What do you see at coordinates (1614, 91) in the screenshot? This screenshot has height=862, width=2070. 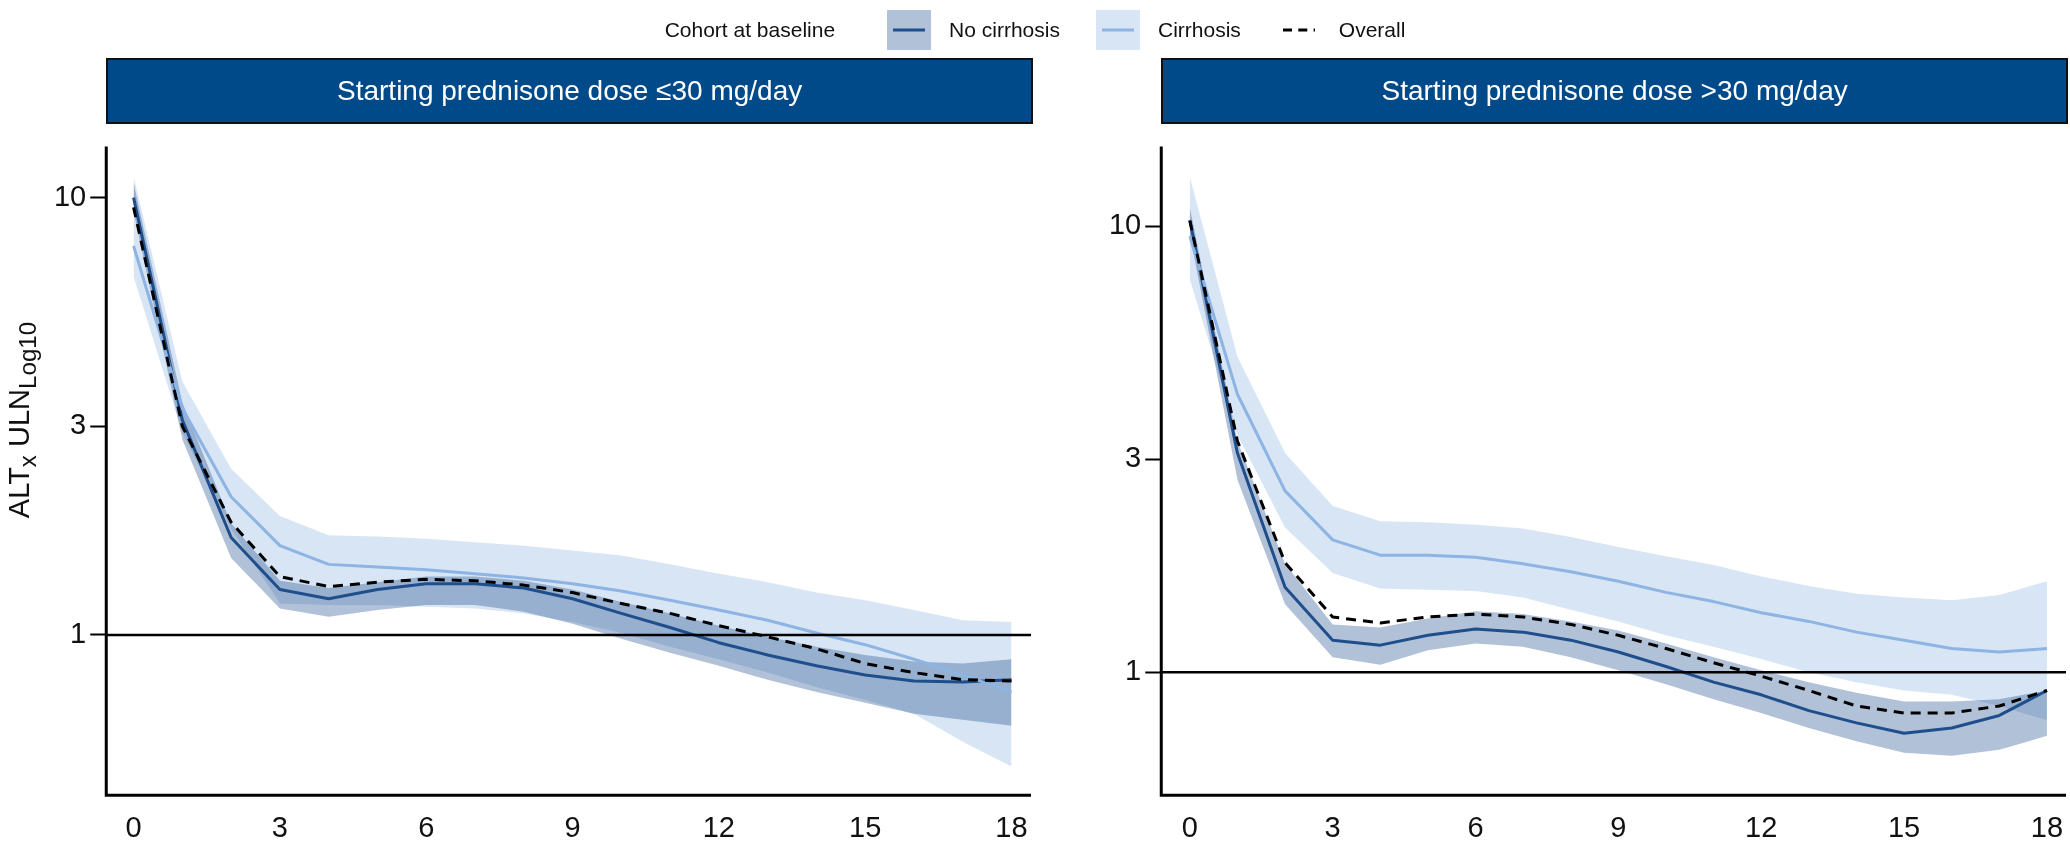 I see `chart-title: Starting prednisone dose >30 mg/day` at bounding box center [1614, 91].